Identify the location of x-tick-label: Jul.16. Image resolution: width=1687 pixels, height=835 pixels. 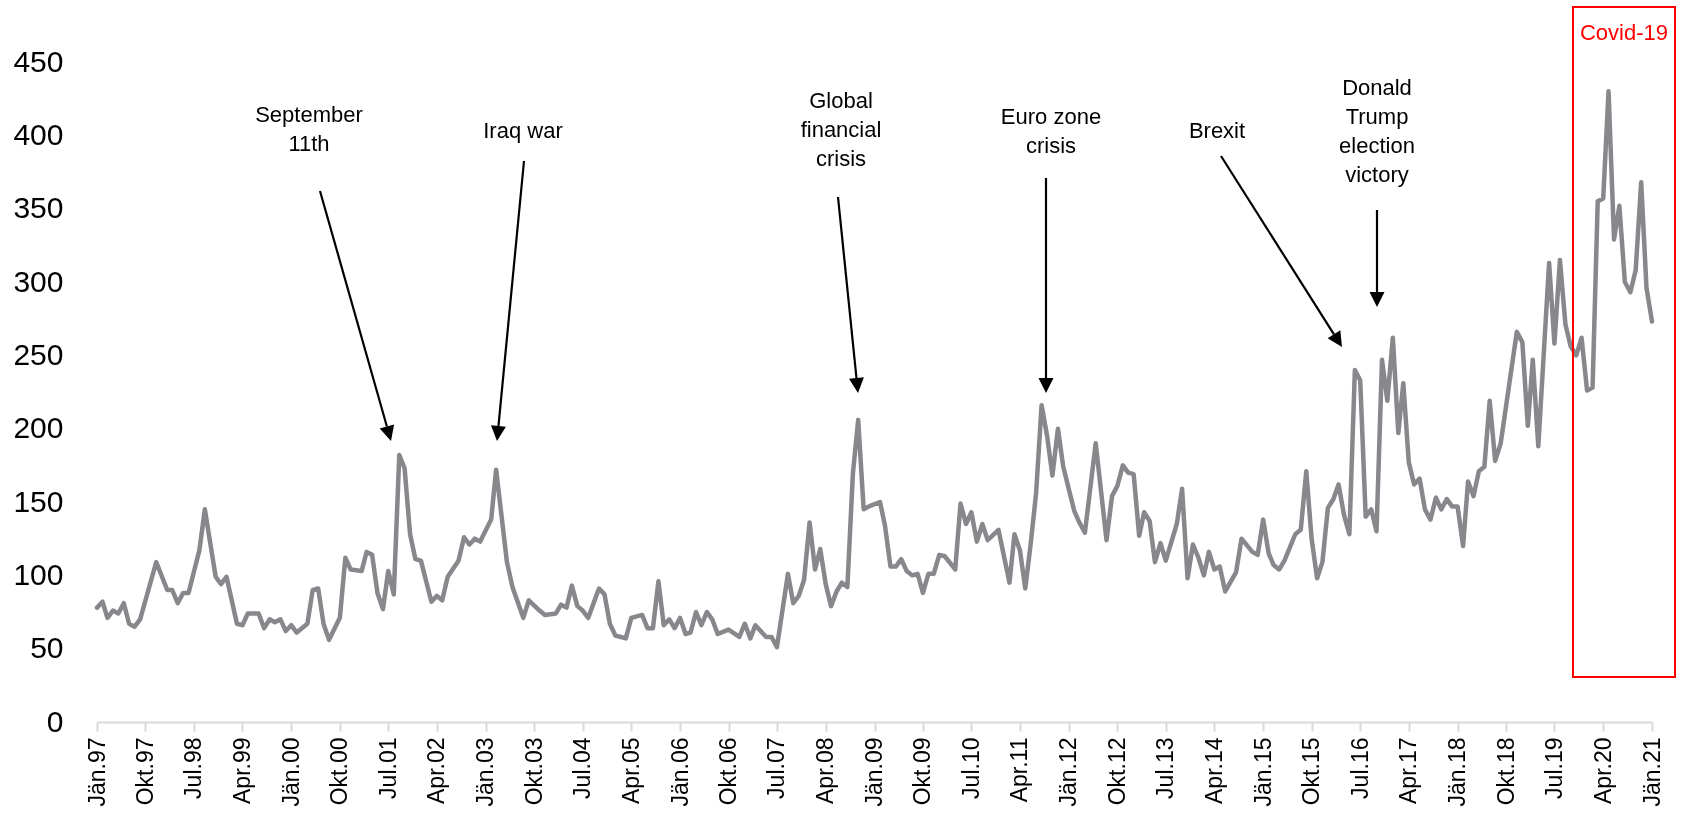
(1359, 768).